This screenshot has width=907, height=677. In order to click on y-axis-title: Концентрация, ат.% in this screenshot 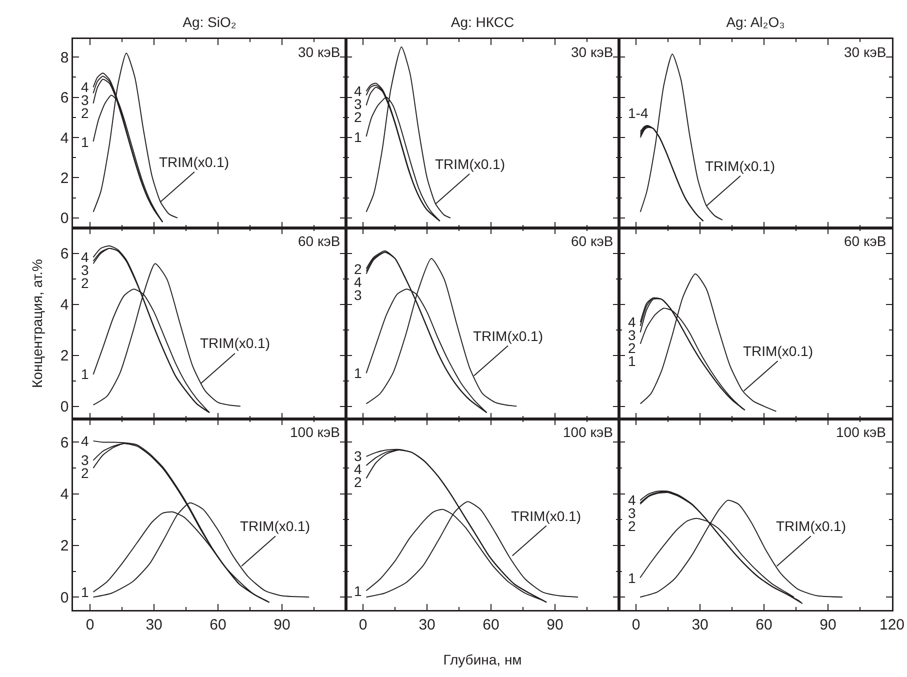, I will do `click(37, 323)`.